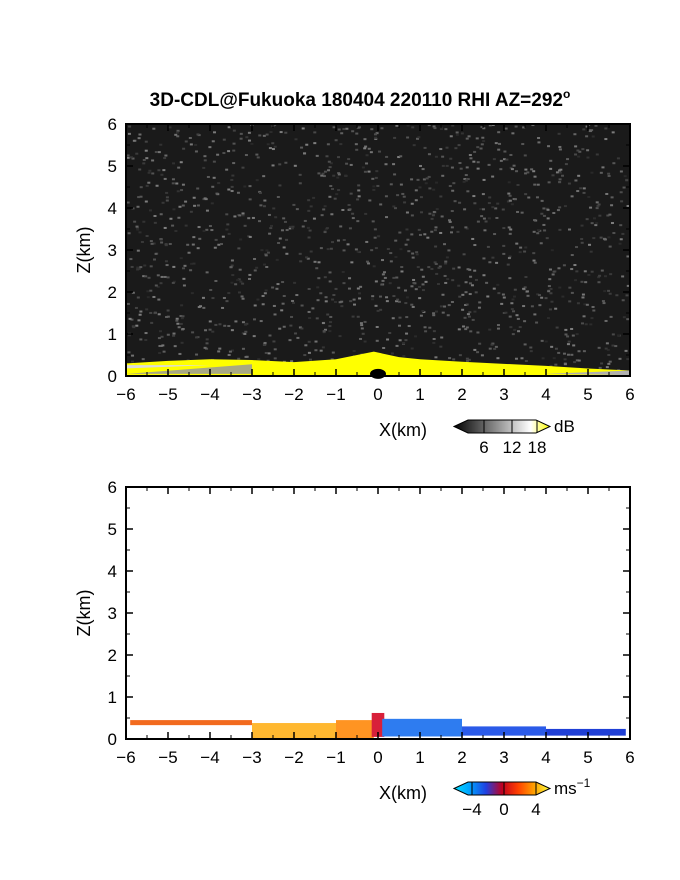 This screenshot has height=880, width=680. I want to click on velocity-segment, so click(294, 731).